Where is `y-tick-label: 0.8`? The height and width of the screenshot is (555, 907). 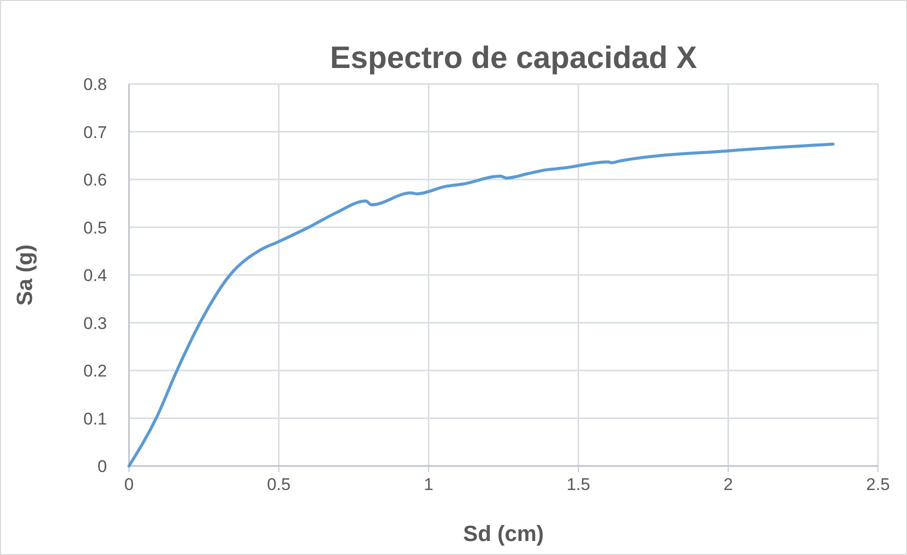
y-tick-label: 0.8 is located at coordinates (95, 84).